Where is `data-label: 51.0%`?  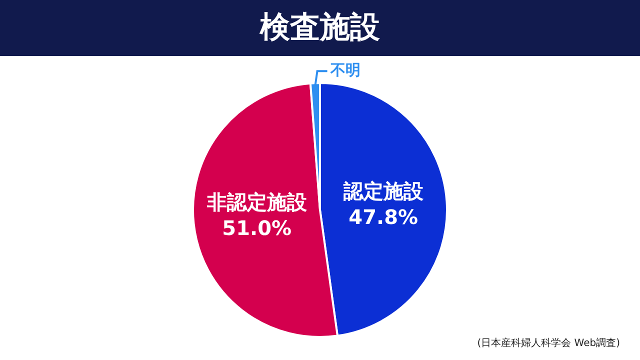
data-label: 51.0% is located at coordinates (257, 228).